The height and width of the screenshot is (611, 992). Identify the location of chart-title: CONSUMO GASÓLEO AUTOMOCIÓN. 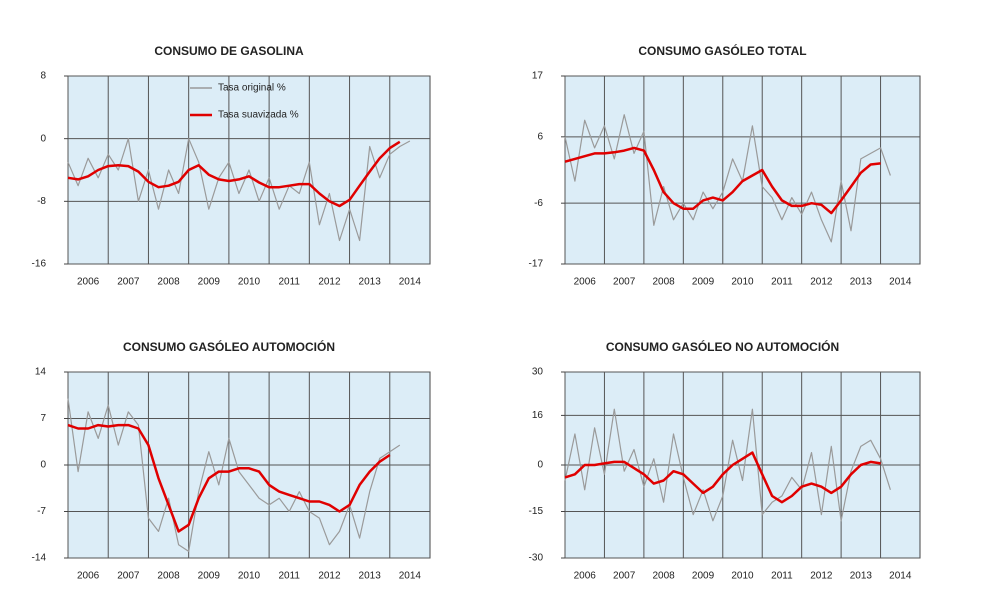
(229, 346).